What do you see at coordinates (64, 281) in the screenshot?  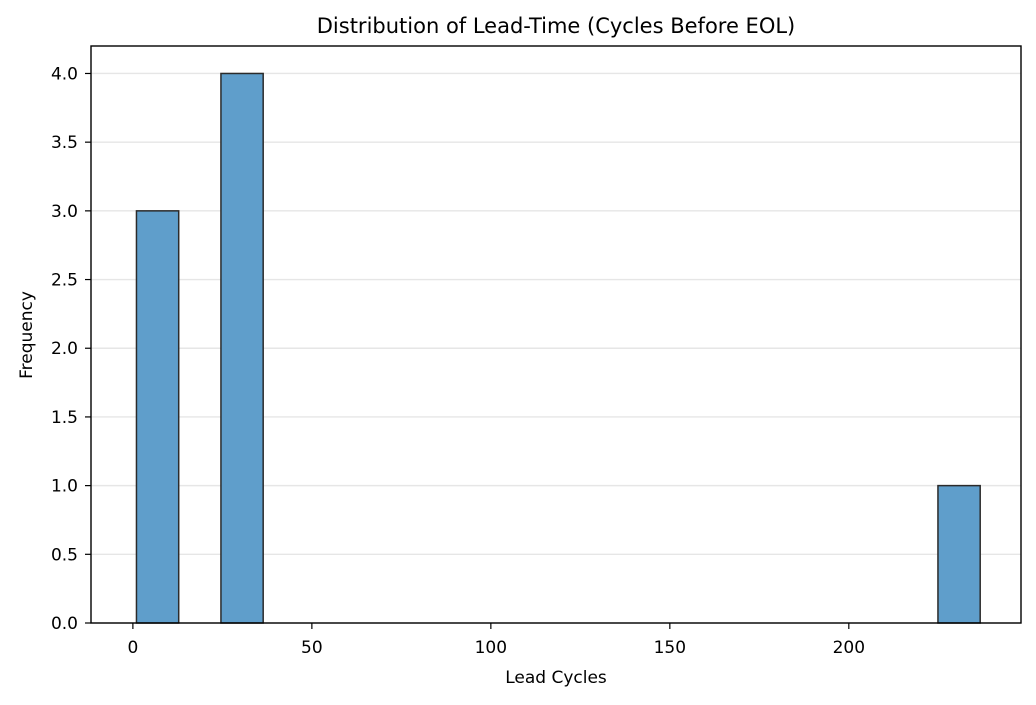 I see `y-tick-label: 2.5` at bounding box center [64, 281].